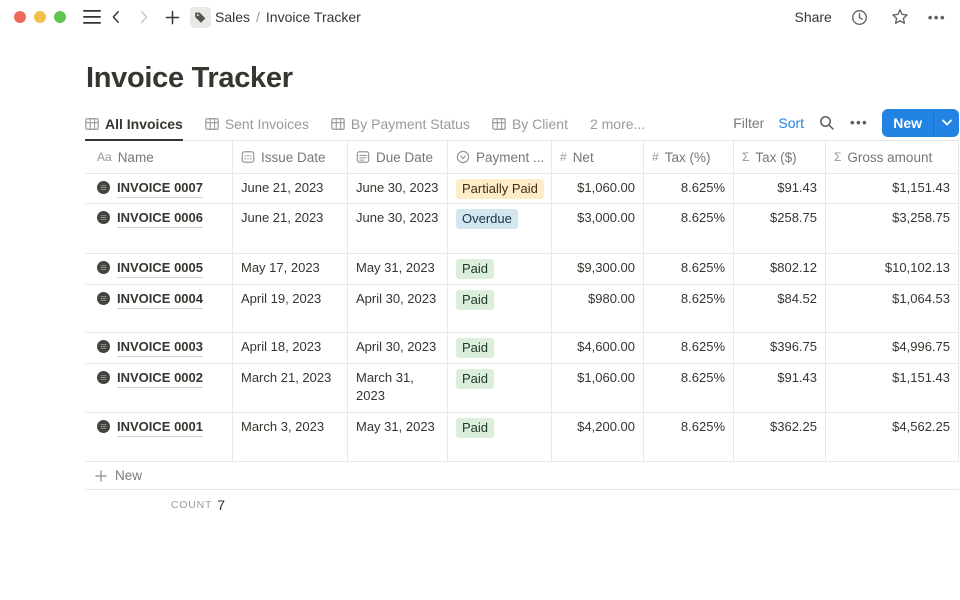  What do you see at coordinates (160, 378) in the screenshot?
I see `invoice-name-link: INVOICE 0002` at bounding box center [160, 378].